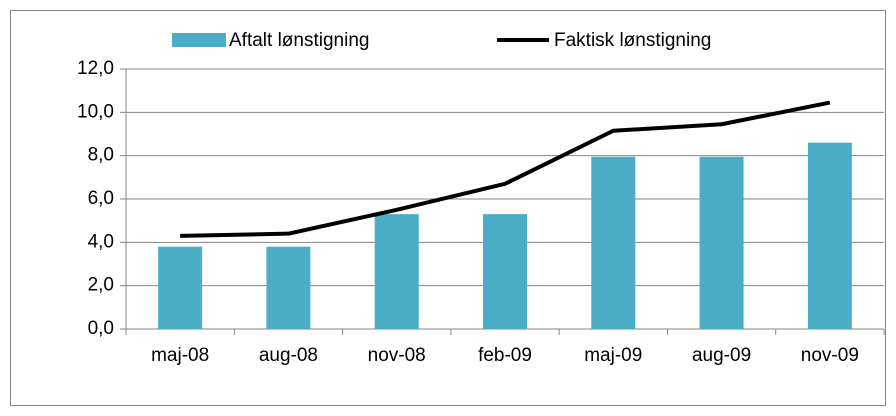 Image resolution: width=896 pixels, height=416 pixels. What do you see at coordinates (101, 285) in the screenshot?
I see `y-tick-label: 2,0` at bounding box center [101, 285].